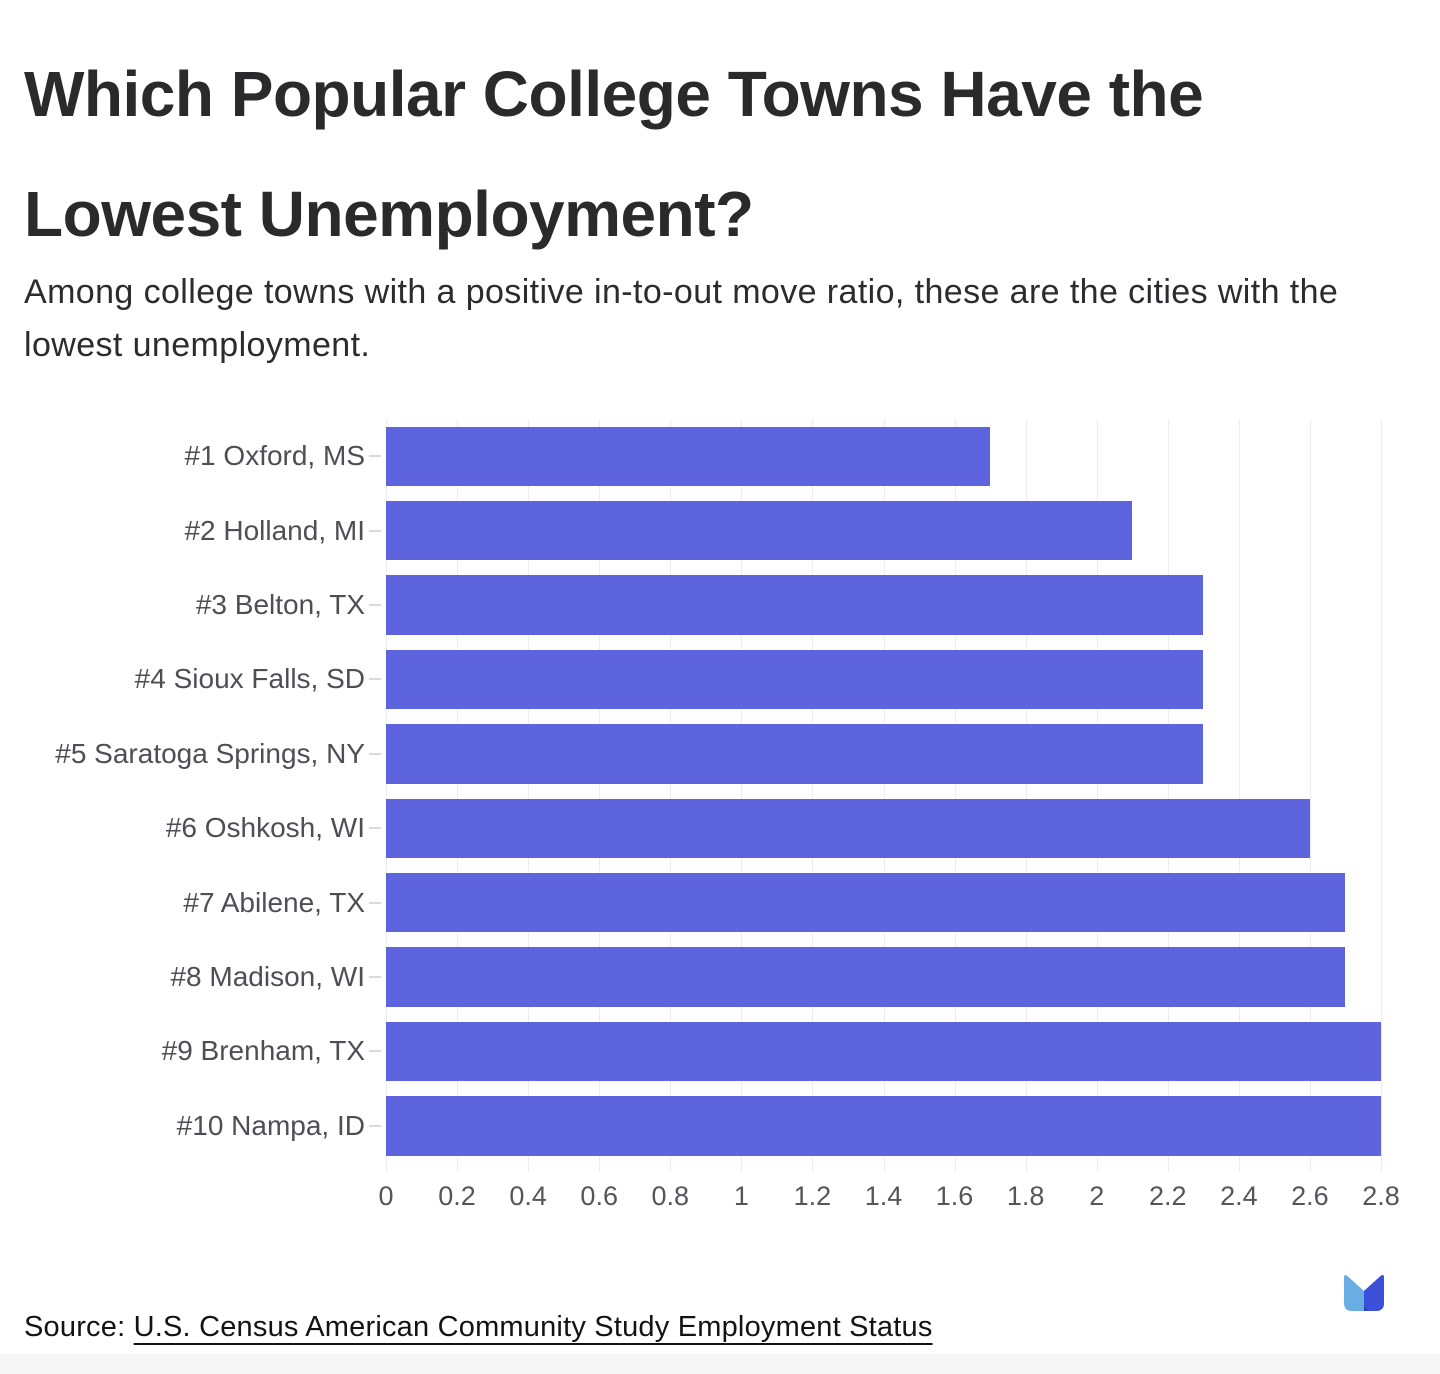 This screenshot has width=1440, height=1374. I want to click on x-axis-tick-label: 2, so click(1097, 1196).